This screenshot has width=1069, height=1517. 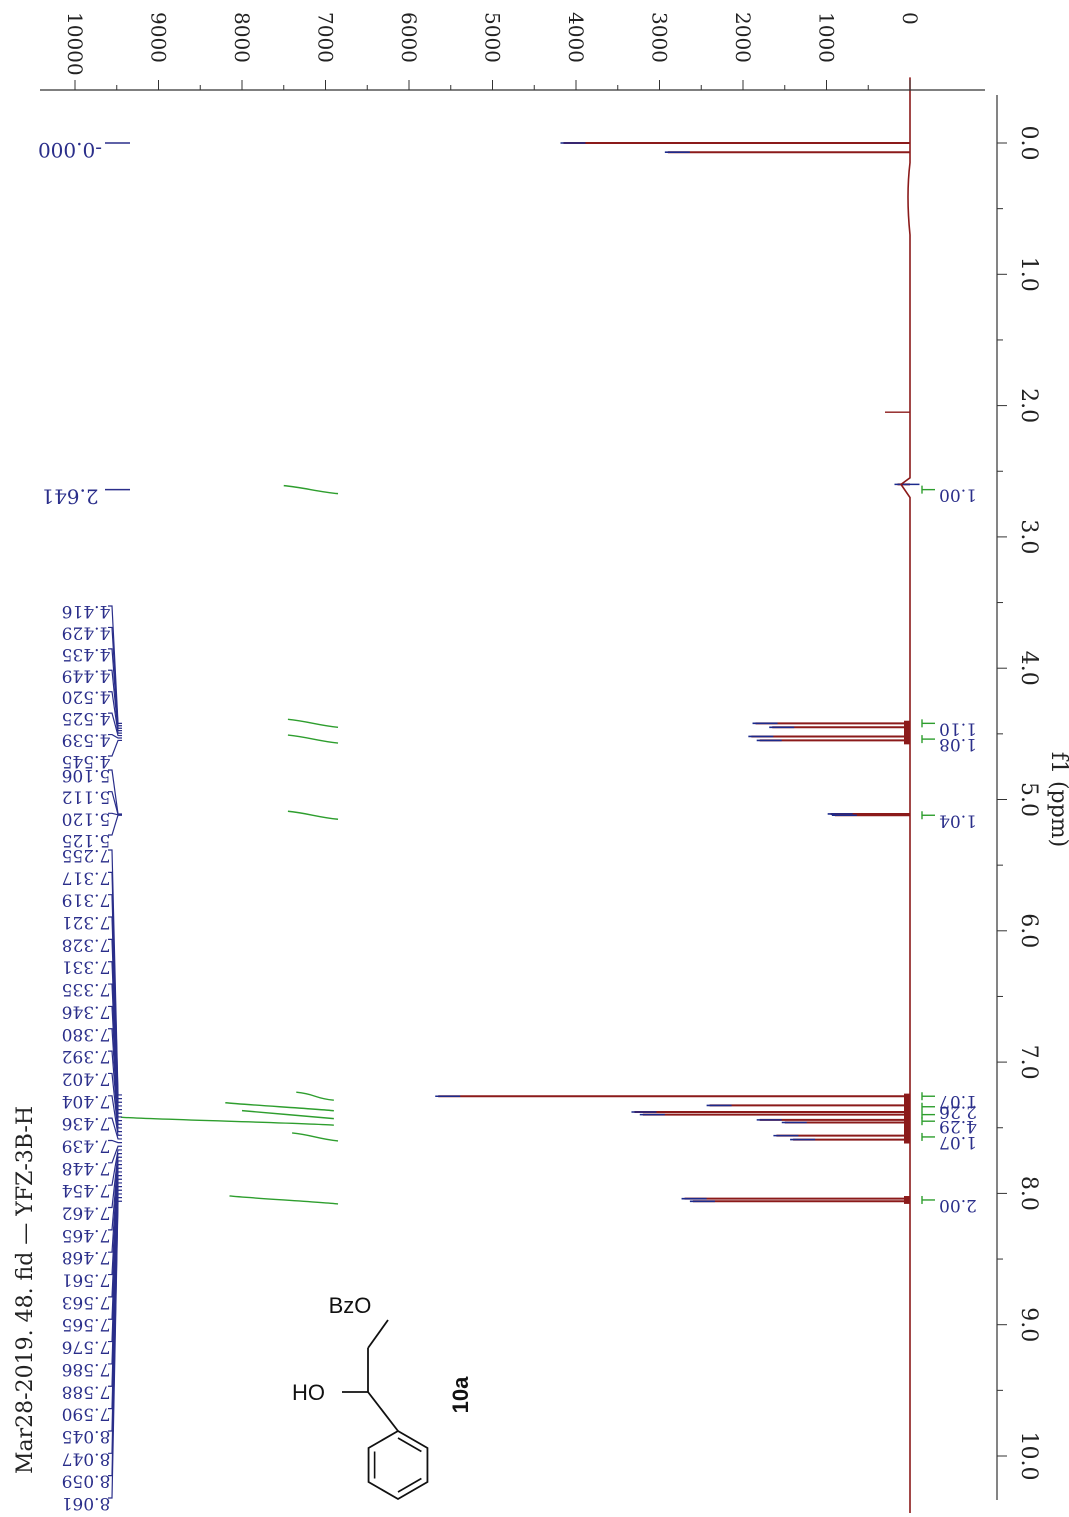 What do you see at coordinates (86, 1302) in the screenshot?
I see `peak-label: 7.563` at bounding box center [86, 1302].